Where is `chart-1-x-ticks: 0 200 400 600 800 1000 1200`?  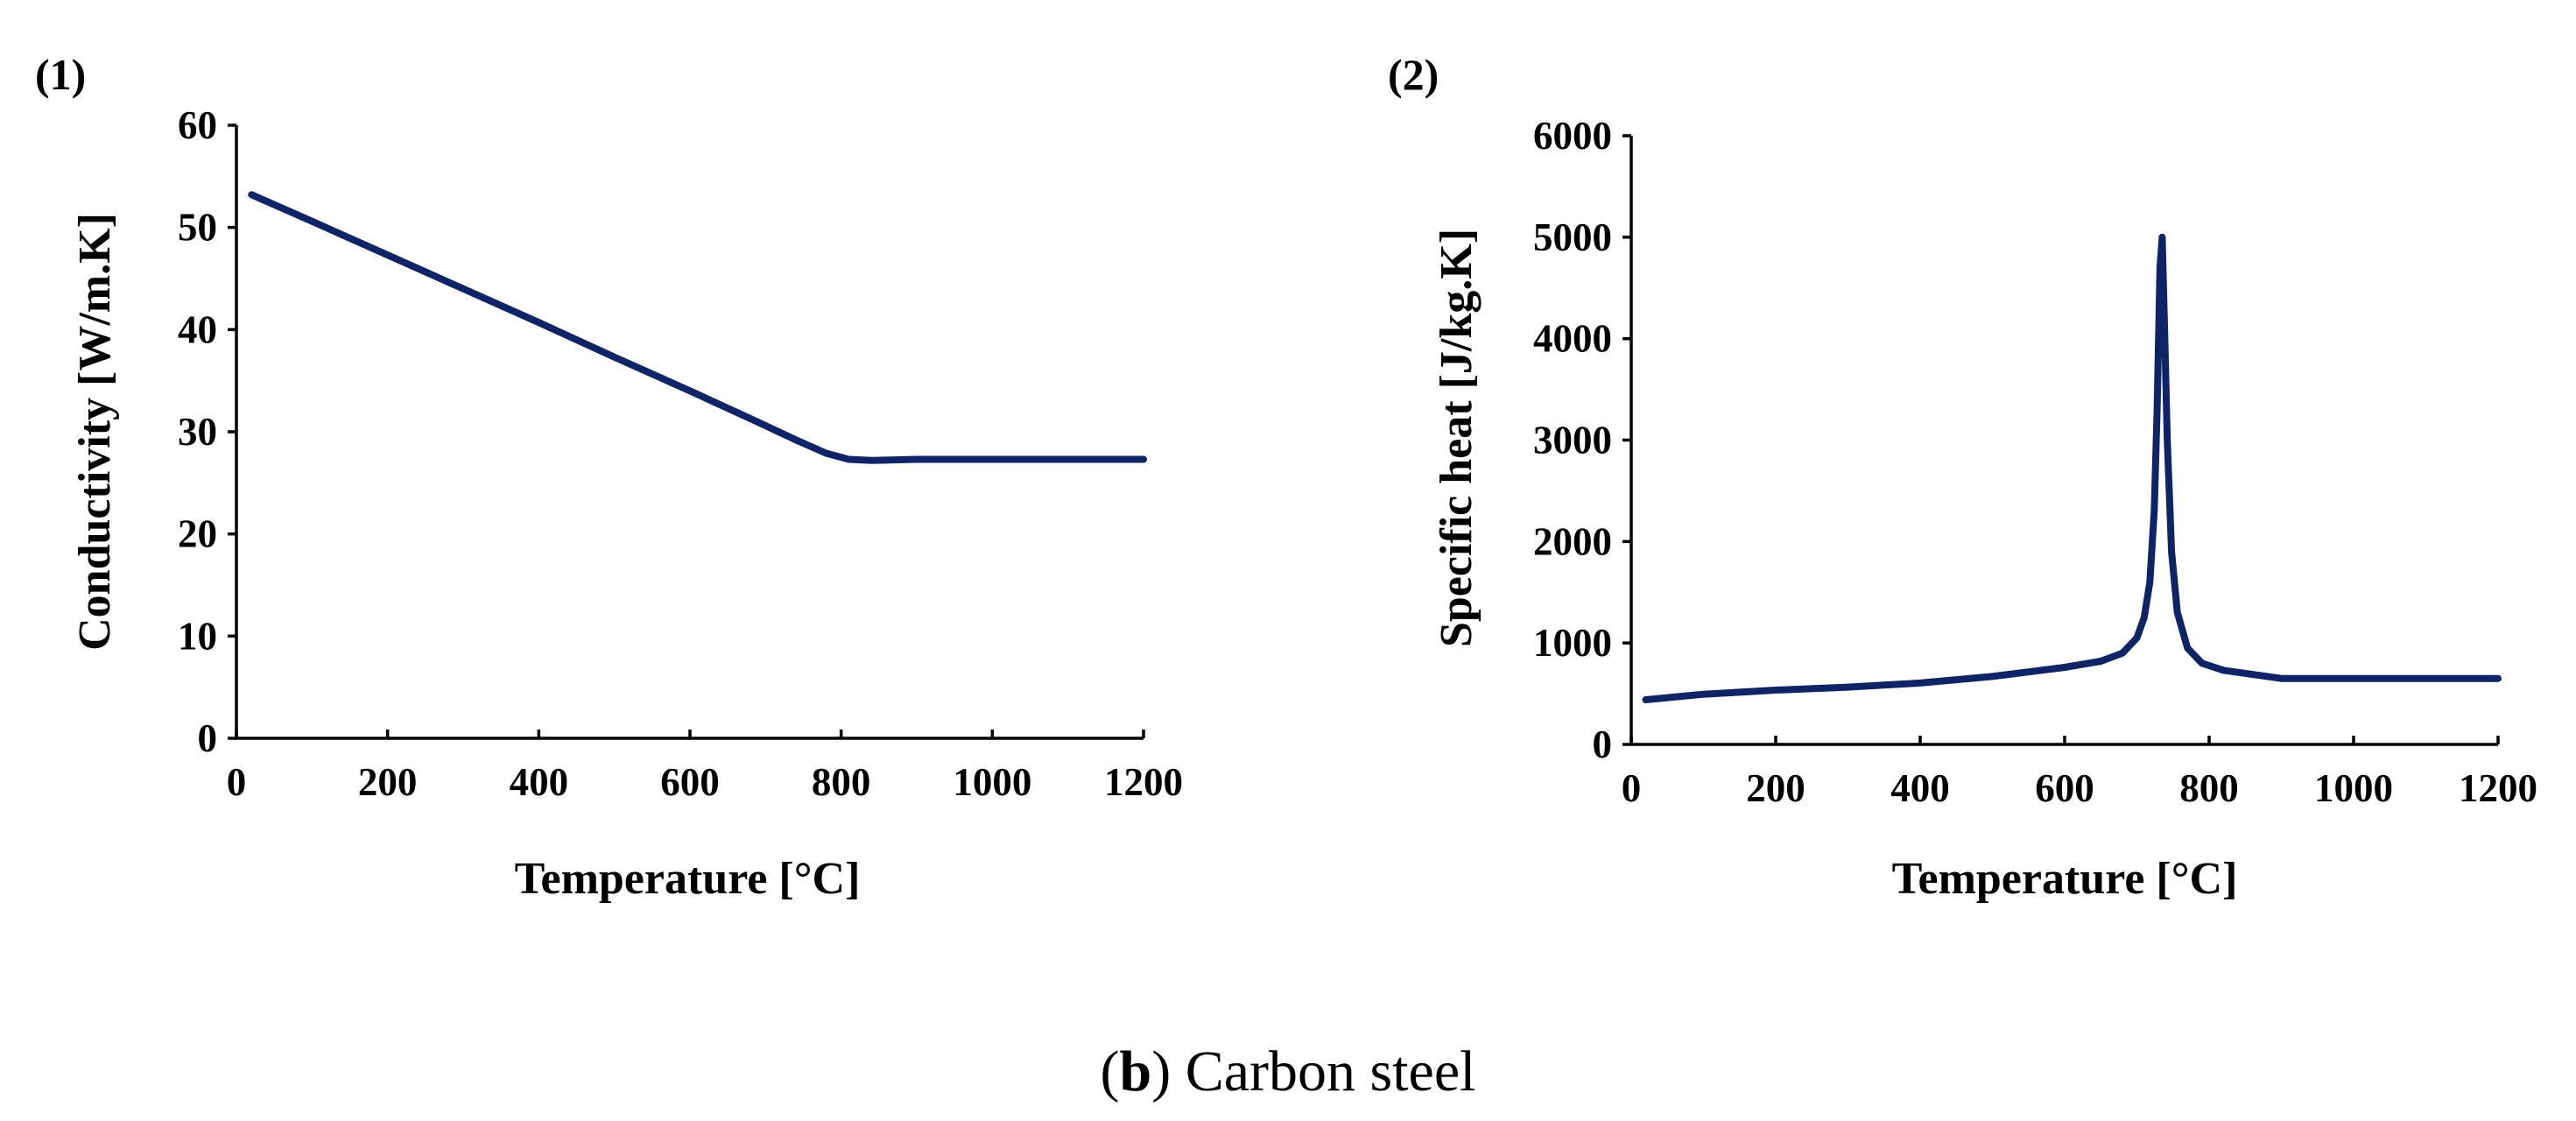
chart-1-x-ticks: 0 200 400 600 800 1000 1200 is located at coordinates (705, 767).